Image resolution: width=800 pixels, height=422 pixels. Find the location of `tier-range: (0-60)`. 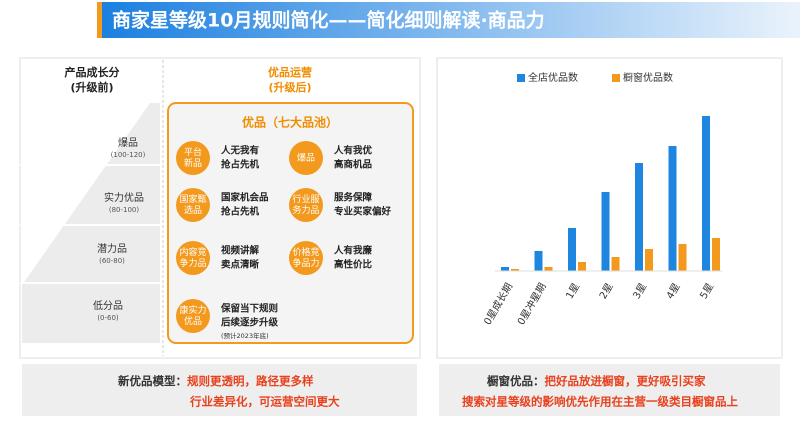

tier-range: (0-60) is located at coordinates (108, 318).